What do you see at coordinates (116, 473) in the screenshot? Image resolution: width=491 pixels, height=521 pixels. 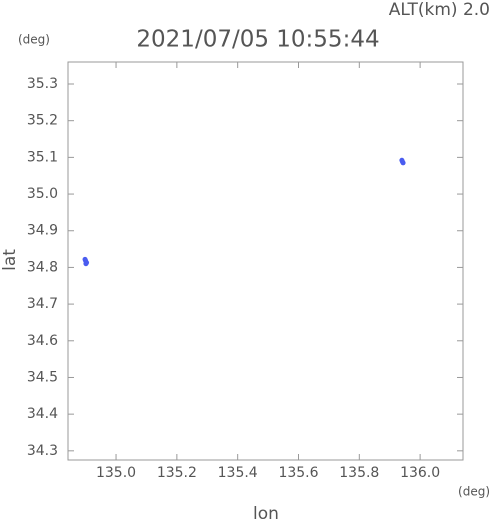 I see `x-tick-label: 135.0` at bounding box center [116, 473].